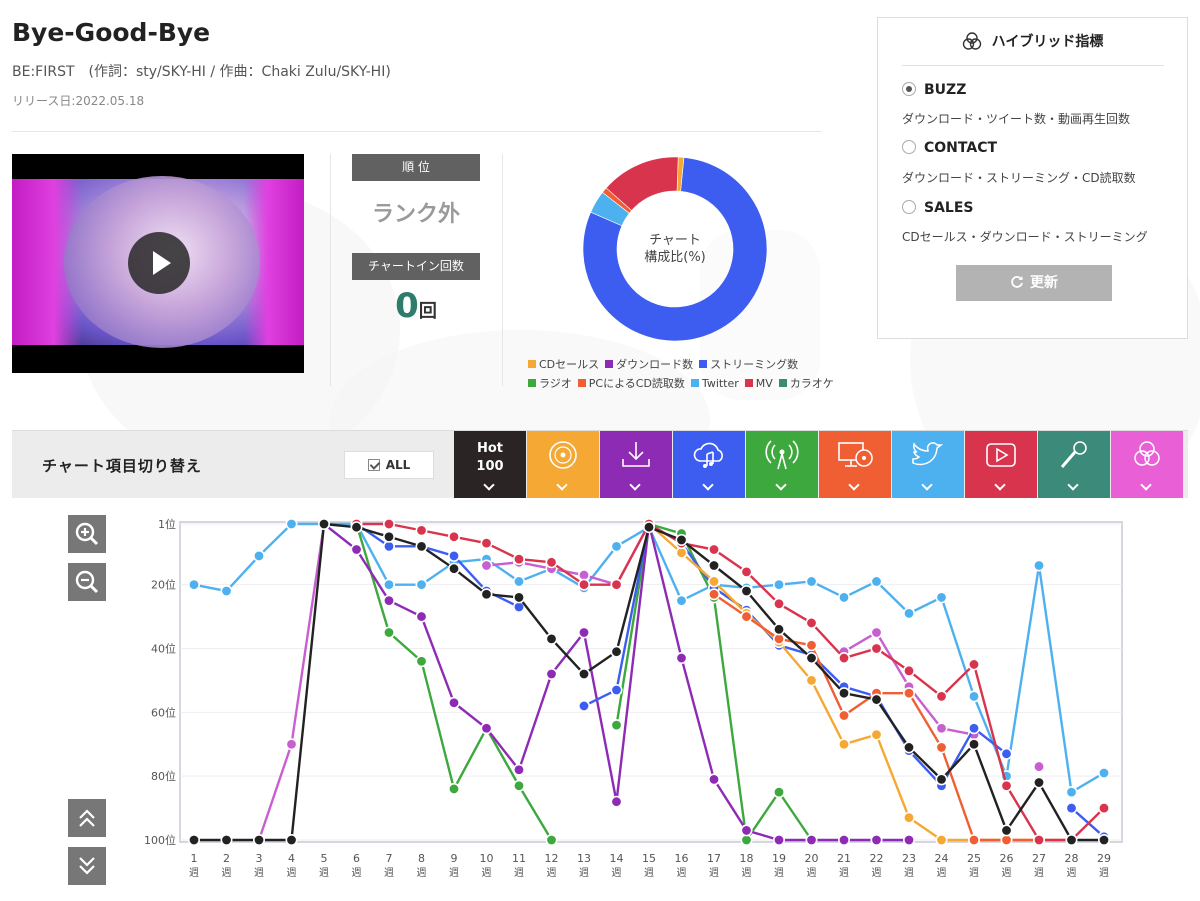 This screenshot has height=901, width=1200. I want to click on tab-radio, so click(782, 465).